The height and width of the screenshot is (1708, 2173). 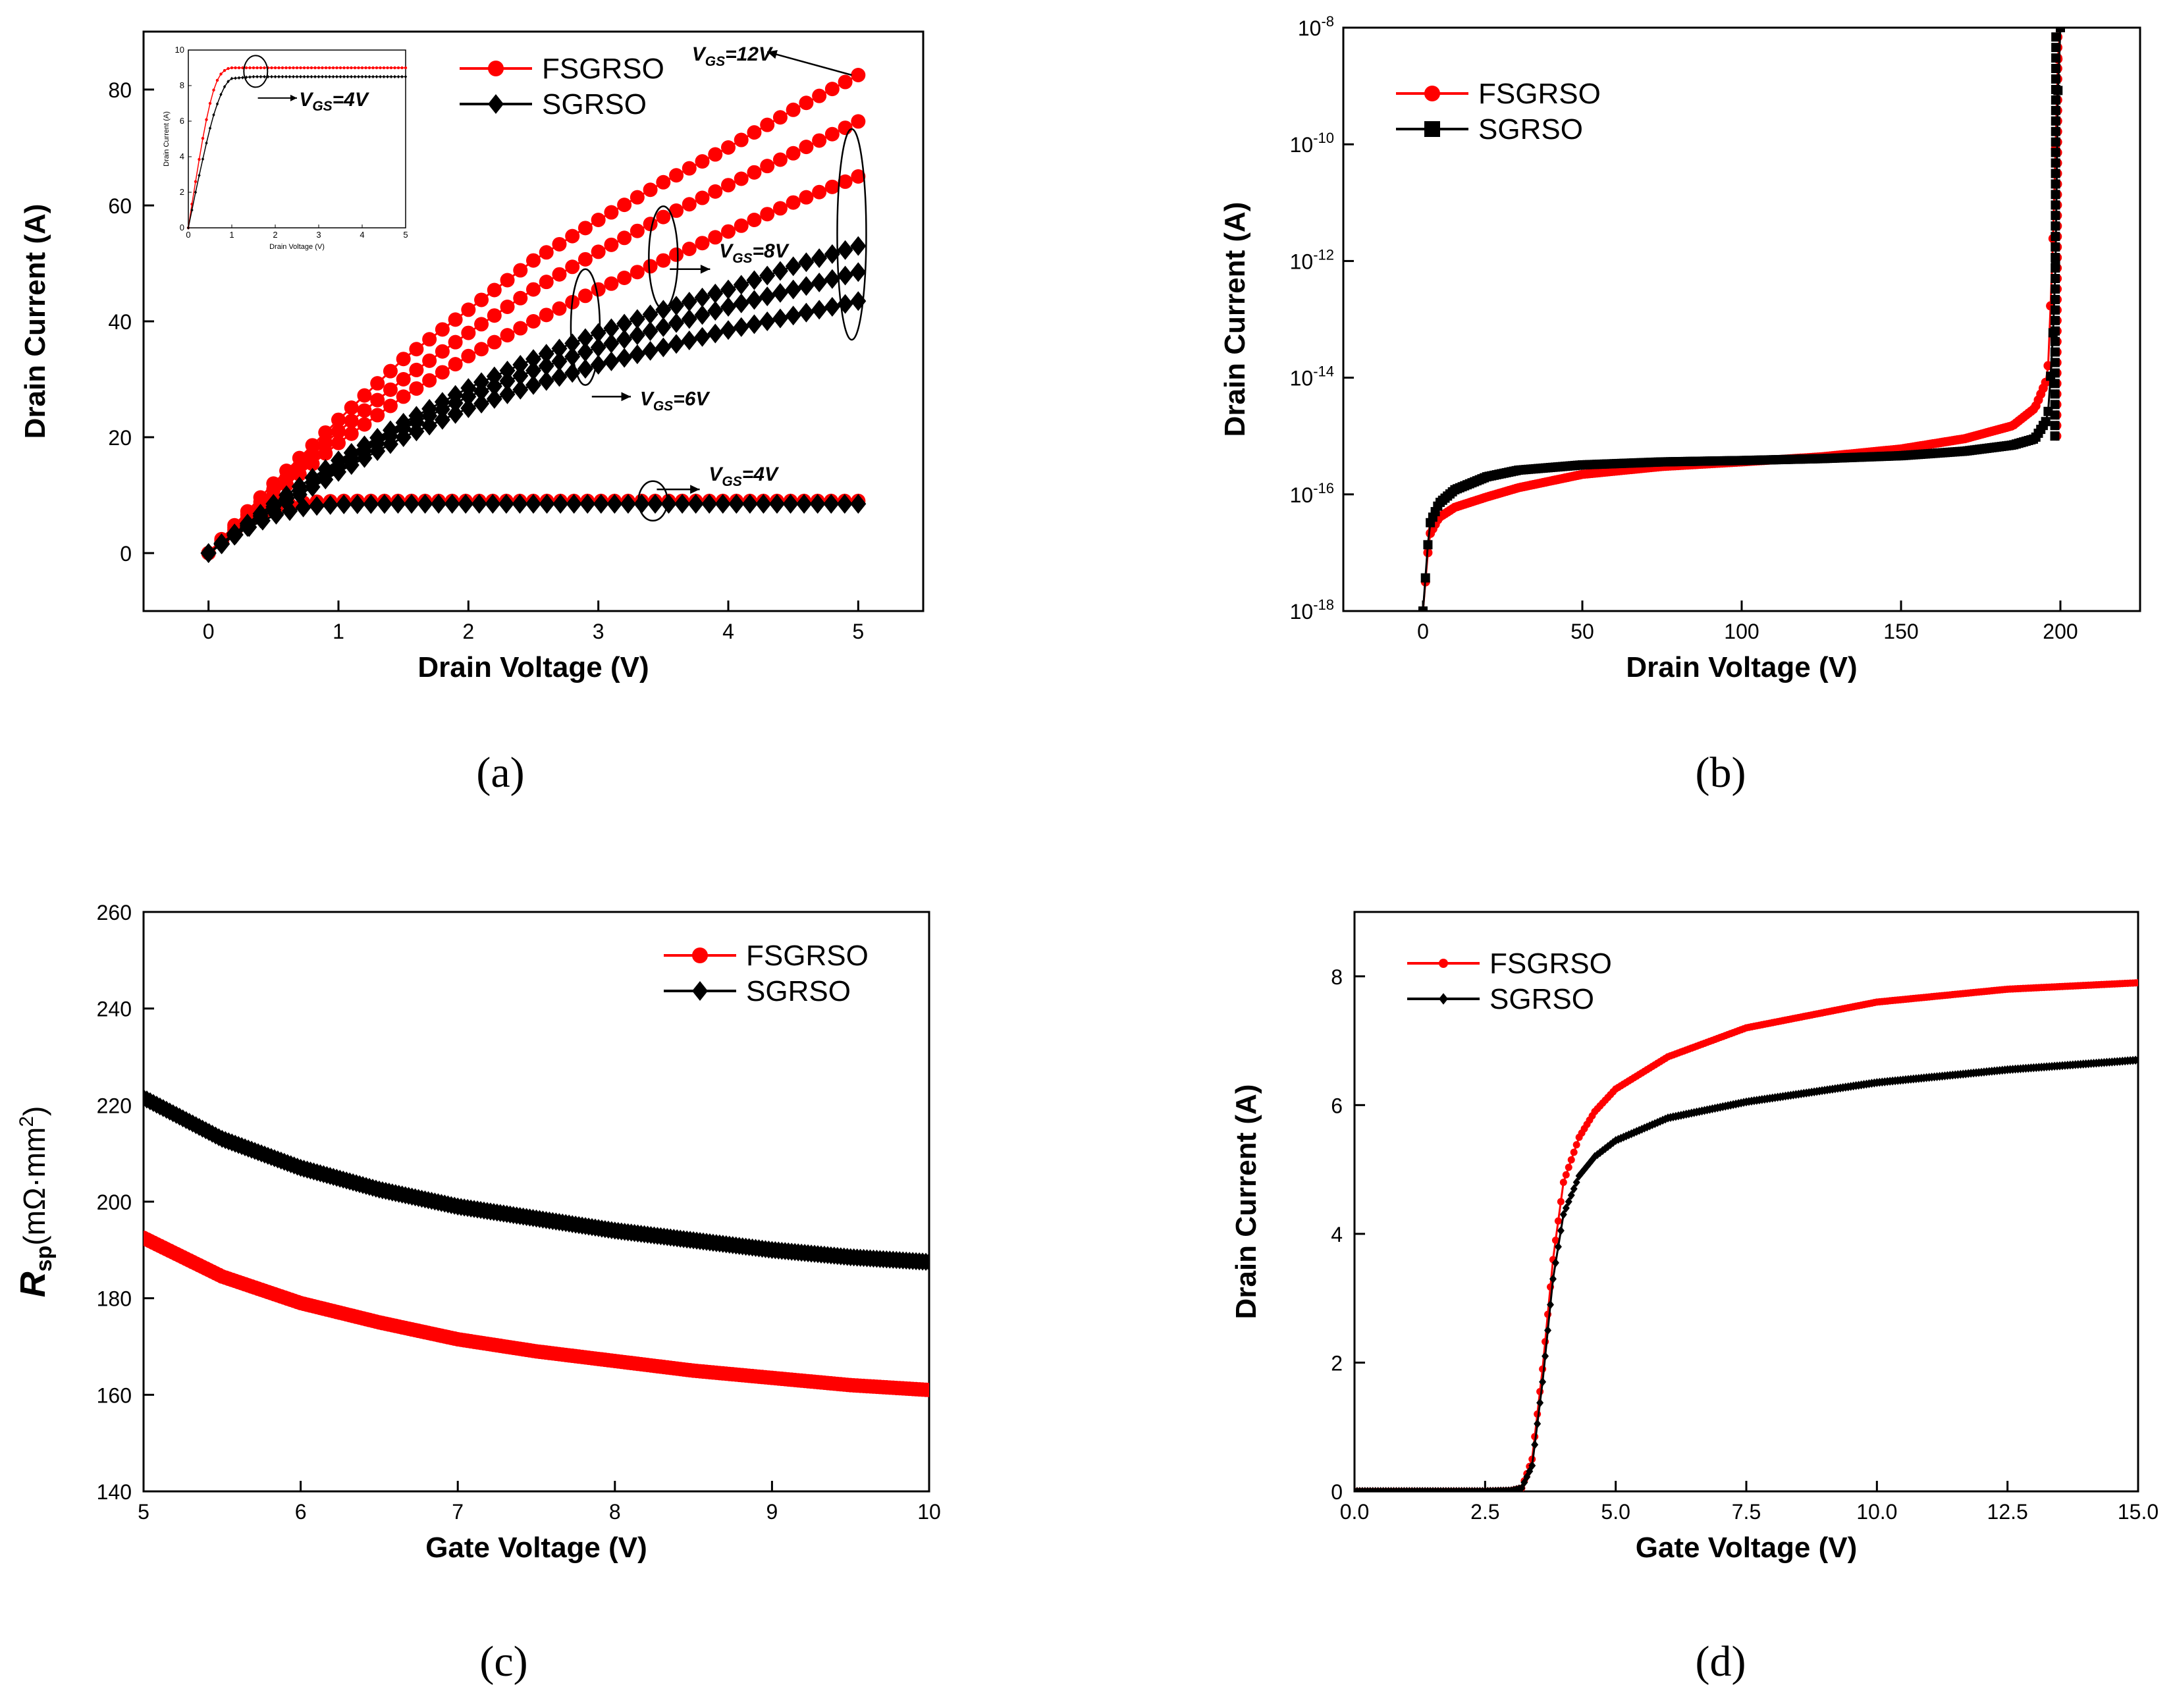 I want to click on y-axis-label: Rsp(mΩ·mm2), so click(x=35, y=1202).